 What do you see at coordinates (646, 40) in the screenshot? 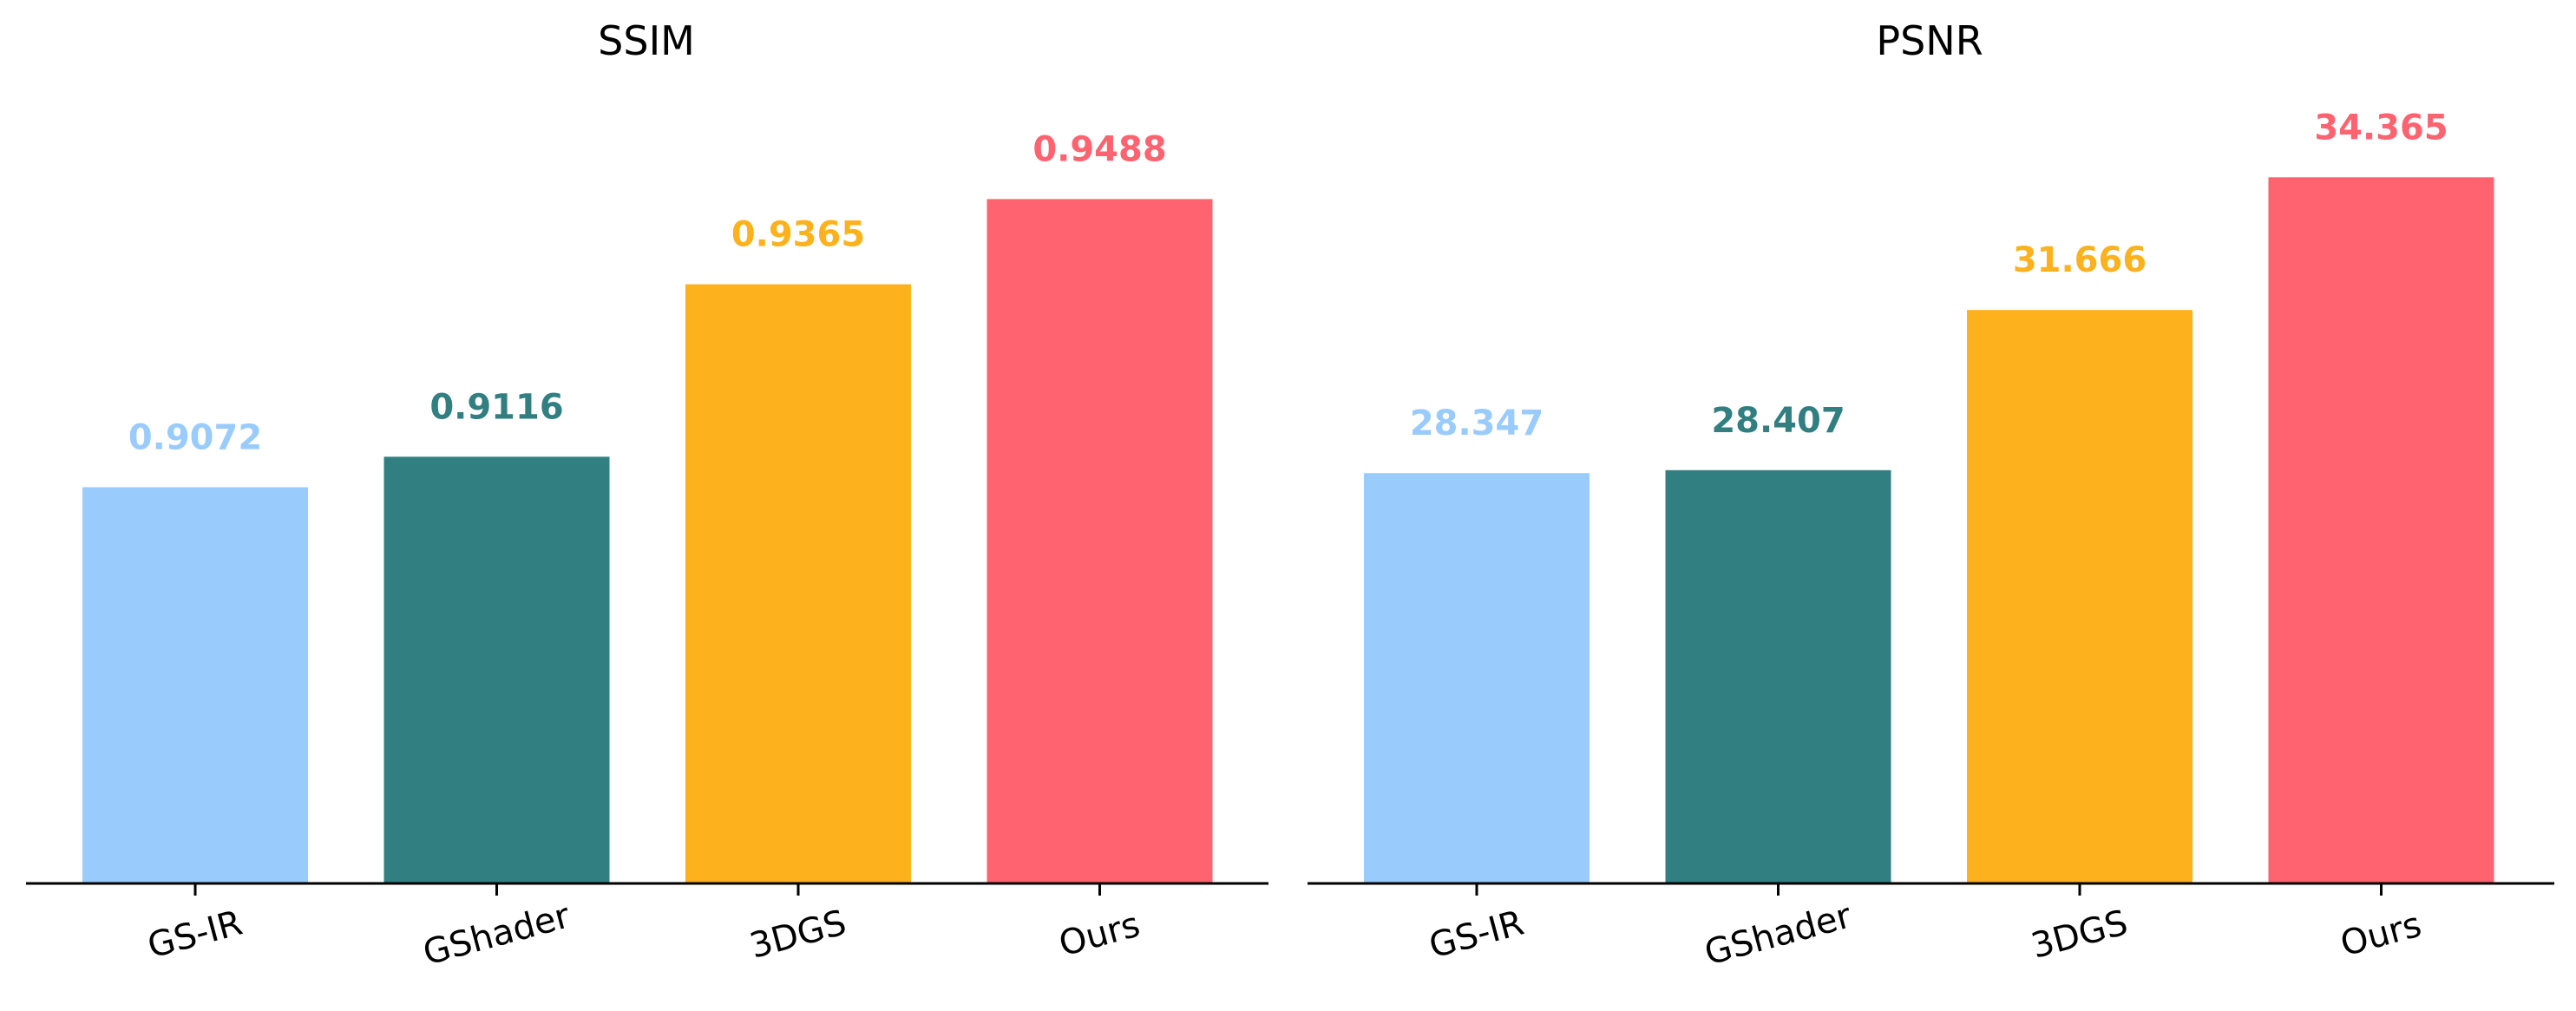
I see `chart-title: SSIM` at bounding box center [646, 40].